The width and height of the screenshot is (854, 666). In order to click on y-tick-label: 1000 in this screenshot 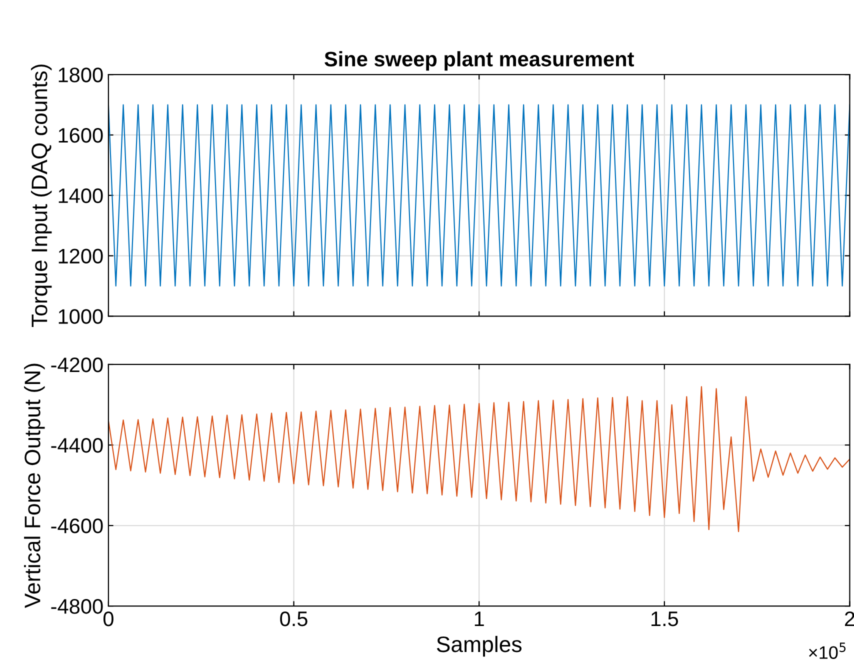, I will do `click(80, 316)`.